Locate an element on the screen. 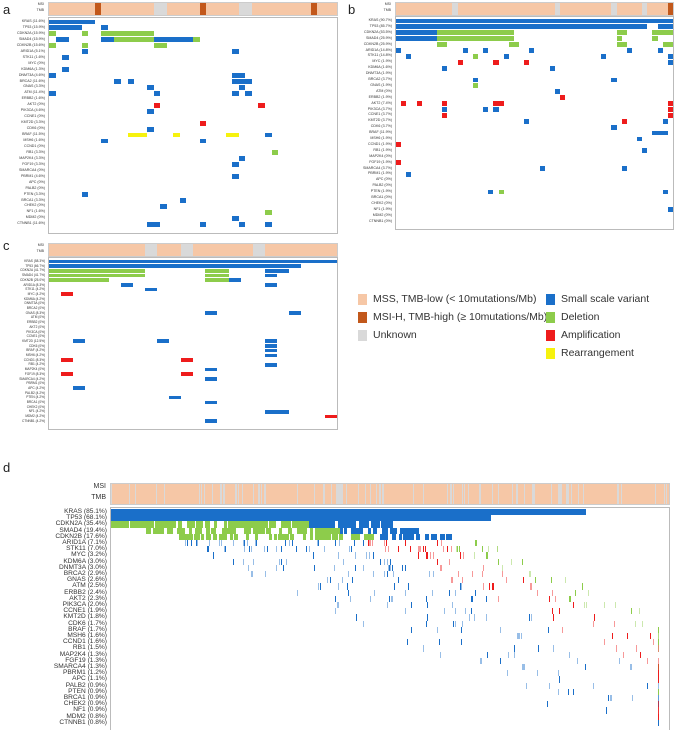 The width and height of the screenshot is (676, 730). gene-name: NF1 is located at coordinates (31, 411).